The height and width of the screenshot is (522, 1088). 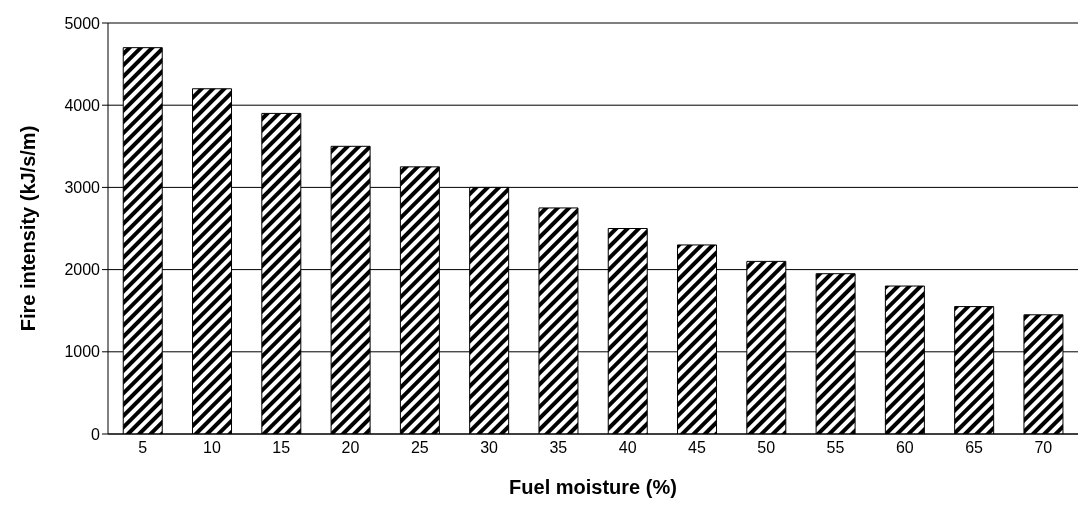 What do you see at coordinates (627, 448) in the screenshot?
I see `x-tick-label: 40` at bounding box center [627, 448].